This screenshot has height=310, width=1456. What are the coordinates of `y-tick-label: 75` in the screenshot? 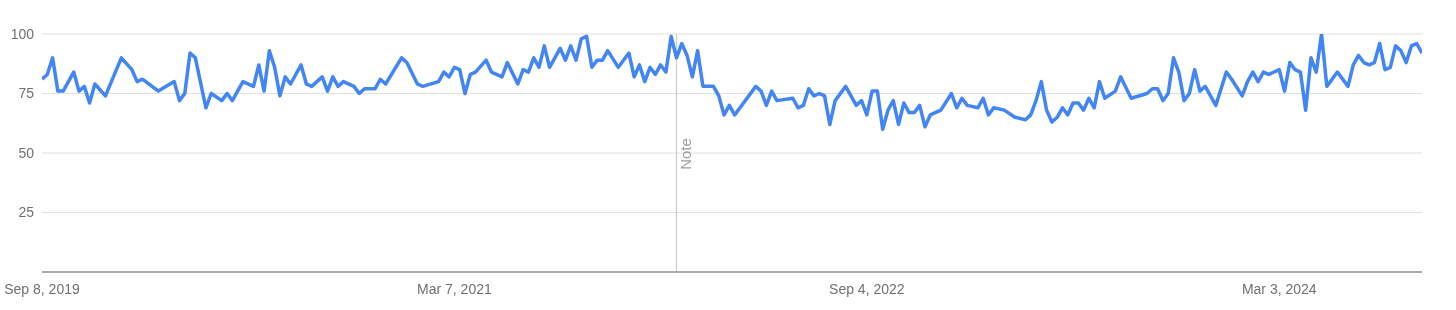 It's located at (26, 93).